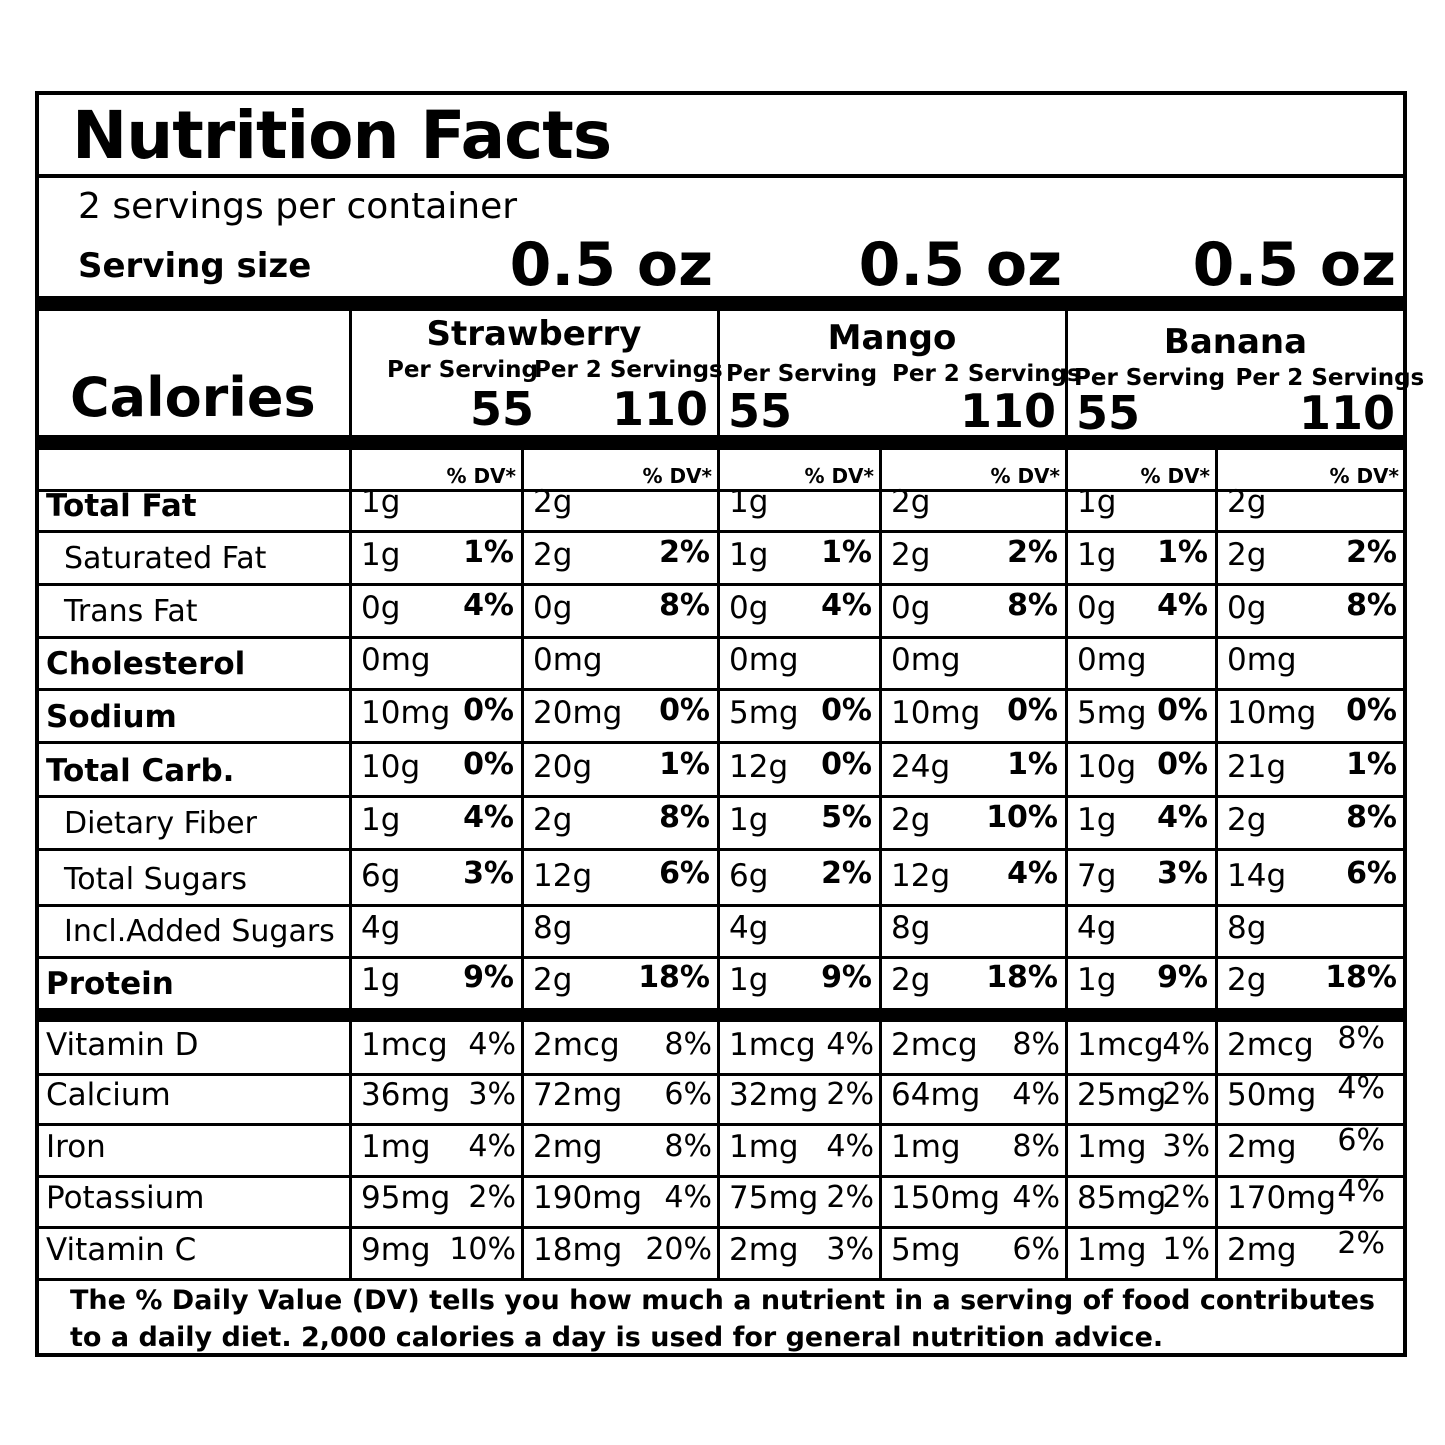 The height and width of the screenshot is (1445, 1445). Describe the element at coordinates (1182, 977) in the screenshot. I see `daily-value: 9%` at that location.